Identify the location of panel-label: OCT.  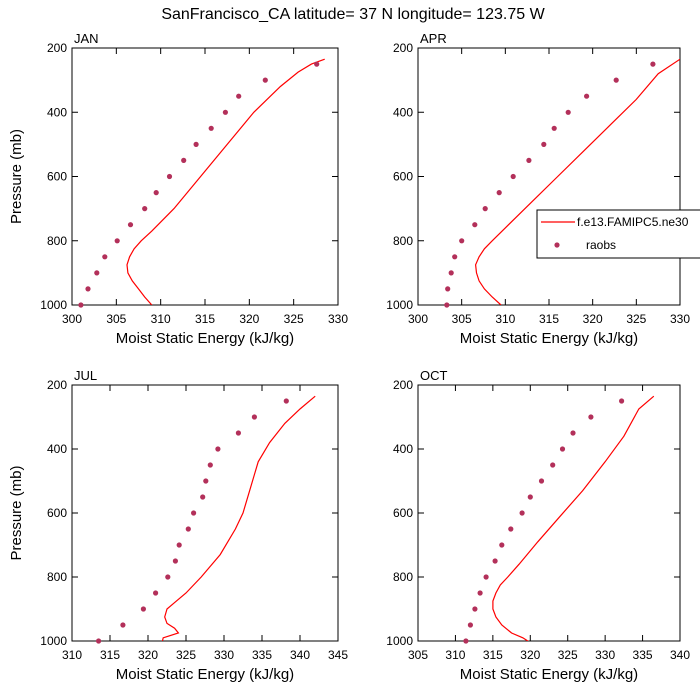
(434, 375).